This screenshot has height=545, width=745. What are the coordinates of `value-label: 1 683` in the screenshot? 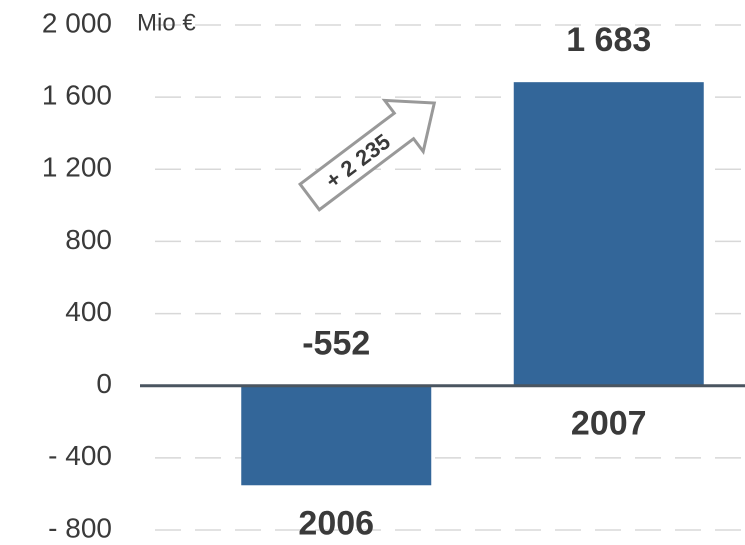 It's located at (608, 40).